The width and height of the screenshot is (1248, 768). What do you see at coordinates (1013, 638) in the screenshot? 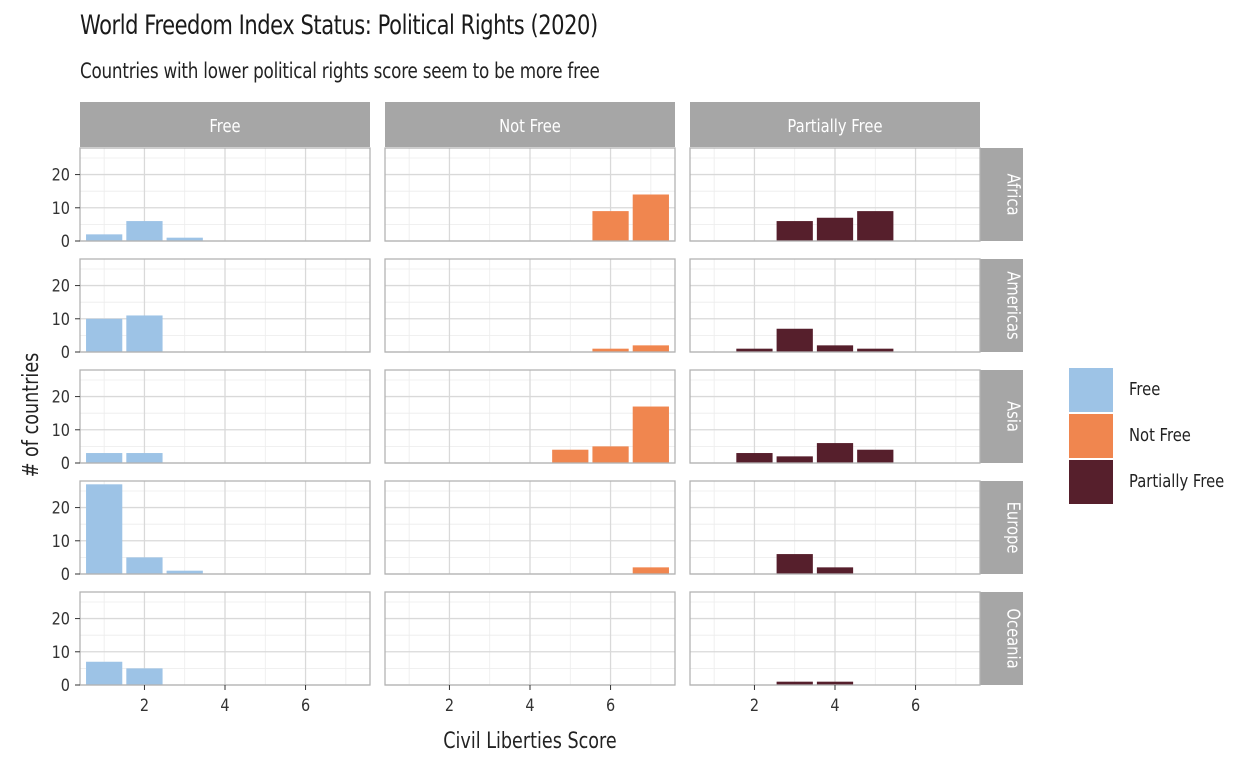
I see `strip-label-oceania: Oceania` at bounding box center [1013, 638].